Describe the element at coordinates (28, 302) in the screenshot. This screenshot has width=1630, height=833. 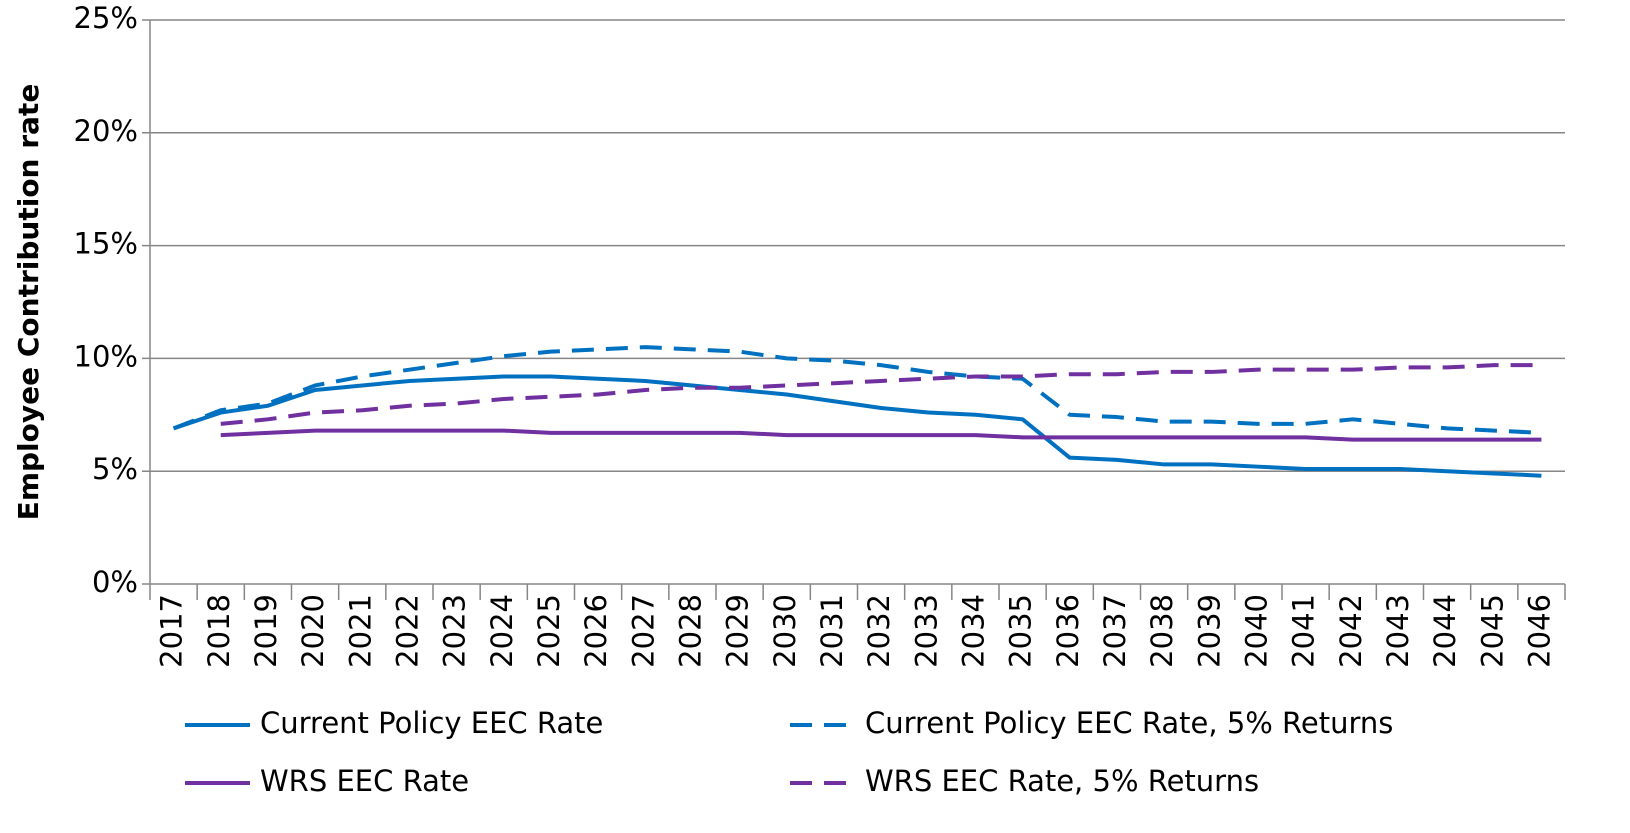
I see `y-axis-label: Employee Contribution rate` at that location.